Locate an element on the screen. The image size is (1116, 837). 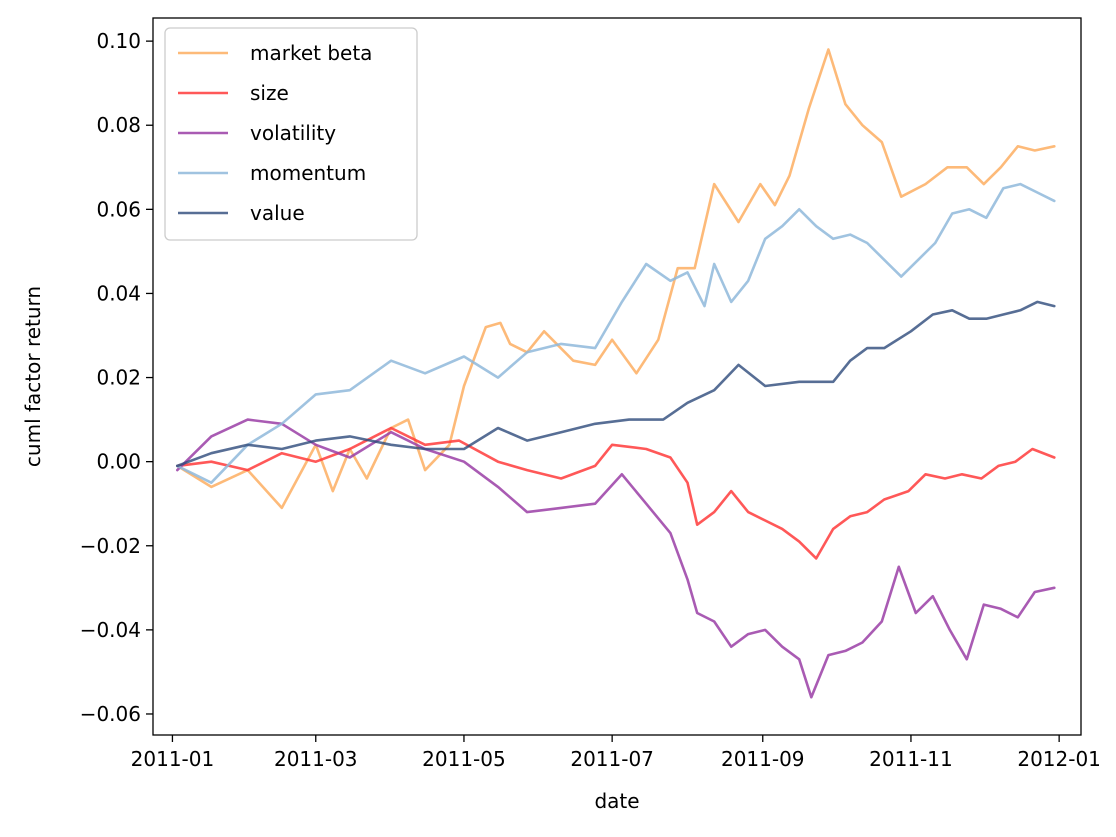
y-tick-label: −0.04 is located at coordinates (110, 630).